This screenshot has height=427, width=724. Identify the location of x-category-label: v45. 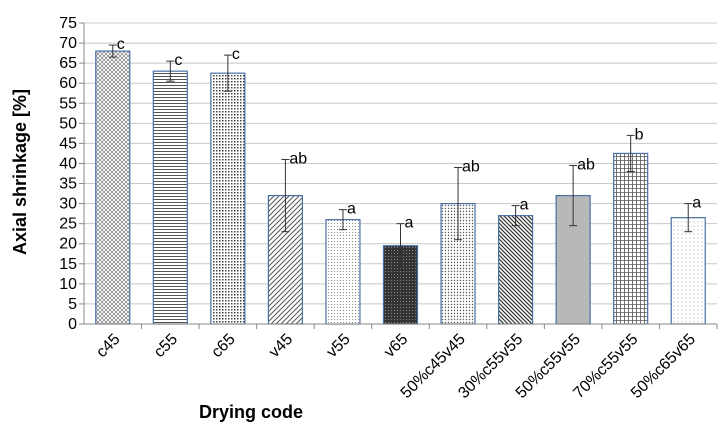
(281, 346).